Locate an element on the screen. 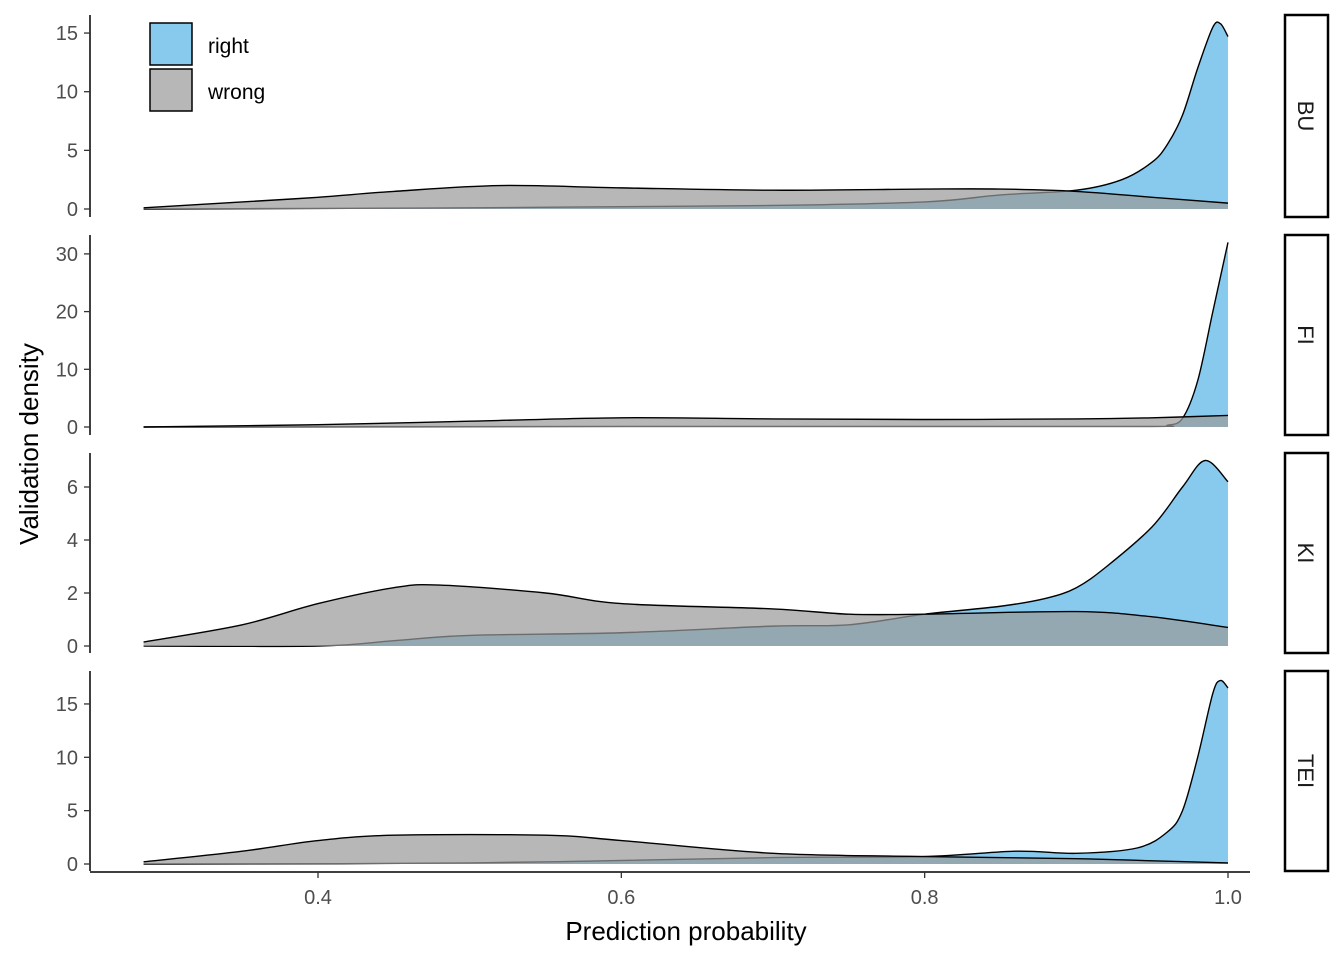  facet-strip-label: FI is located at coordinates (1305, 335).